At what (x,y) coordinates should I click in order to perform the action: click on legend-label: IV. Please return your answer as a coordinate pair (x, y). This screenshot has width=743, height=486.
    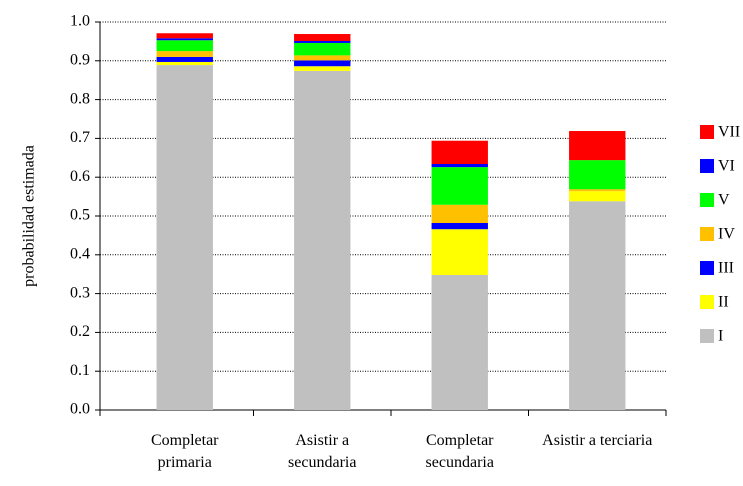
    Looking at the image, I should click on (726, 234).